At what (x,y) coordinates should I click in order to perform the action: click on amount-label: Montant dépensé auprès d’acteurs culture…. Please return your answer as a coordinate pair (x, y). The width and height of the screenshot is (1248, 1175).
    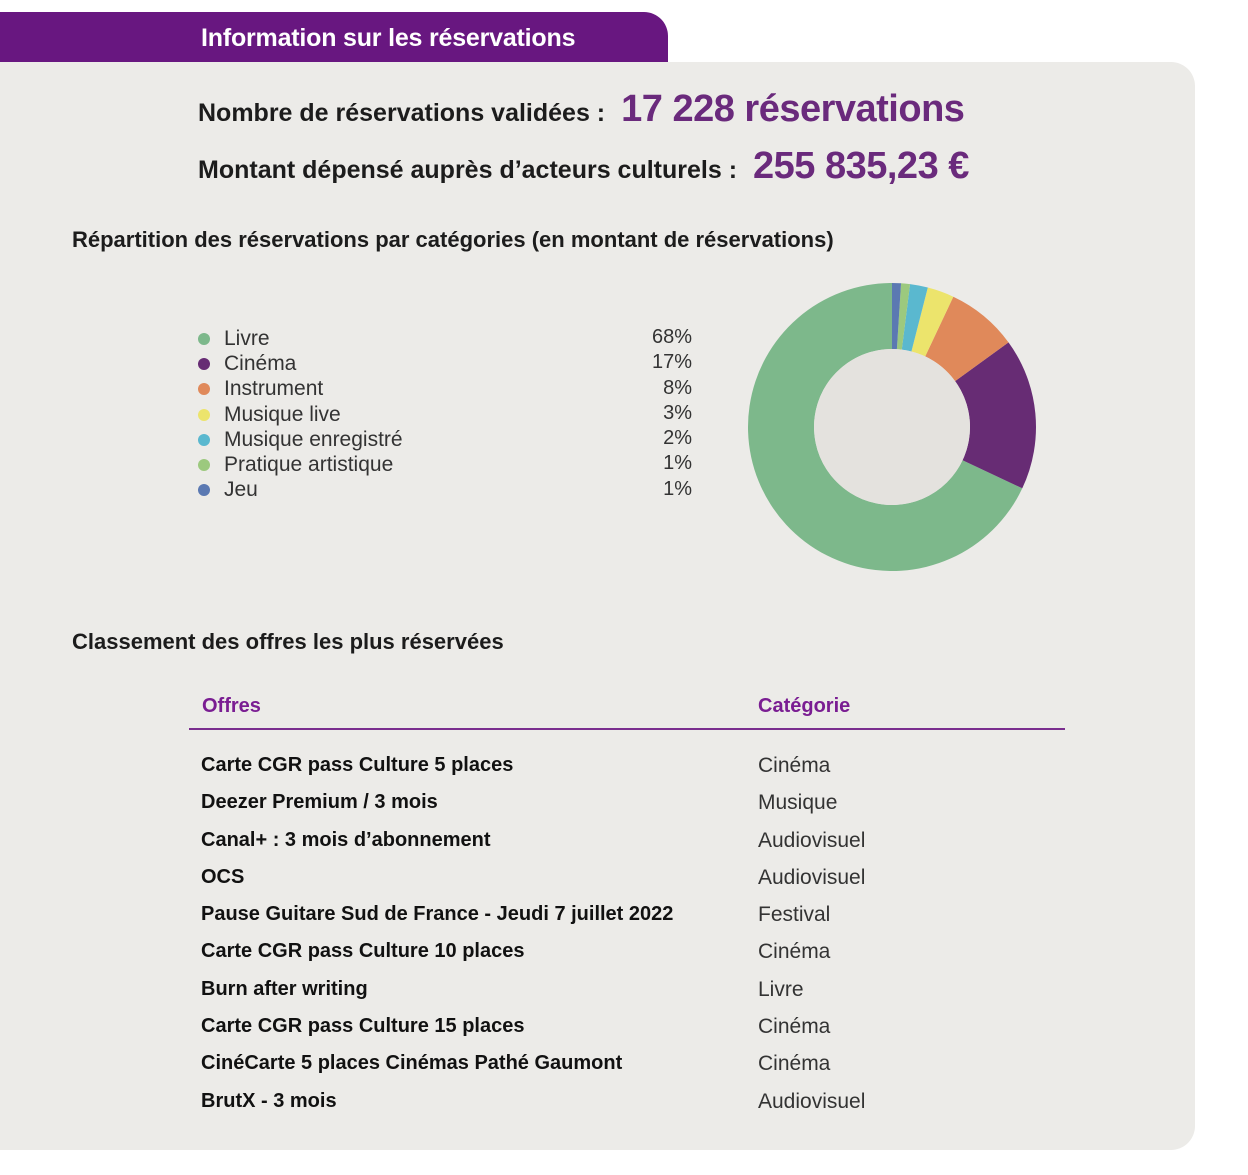
    Looking at the image, I should click on (468, 170).